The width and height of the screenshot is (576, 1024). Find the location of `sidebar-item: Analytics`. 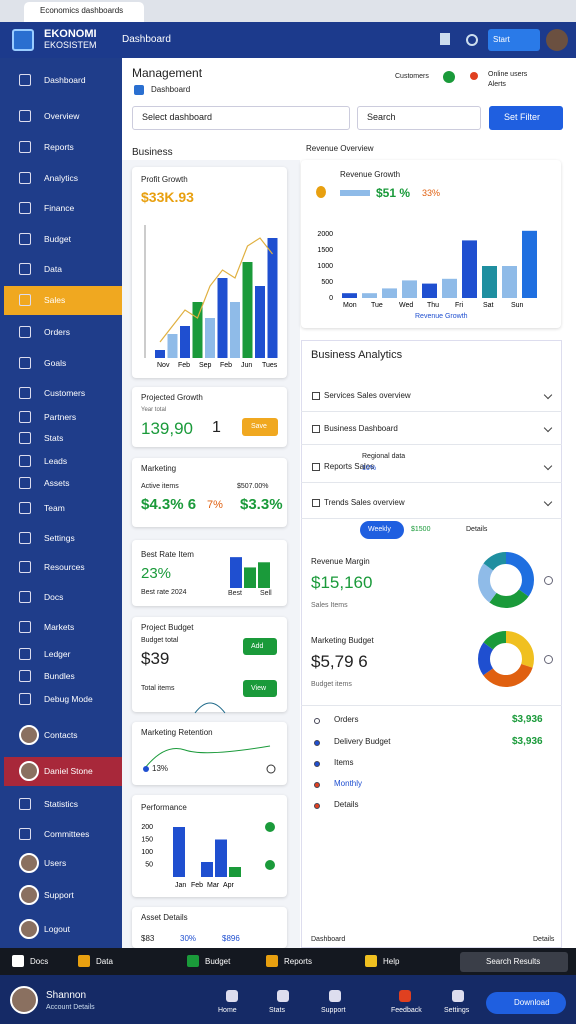

sidebar-item: Analytics is located at coordinates (61, 178).